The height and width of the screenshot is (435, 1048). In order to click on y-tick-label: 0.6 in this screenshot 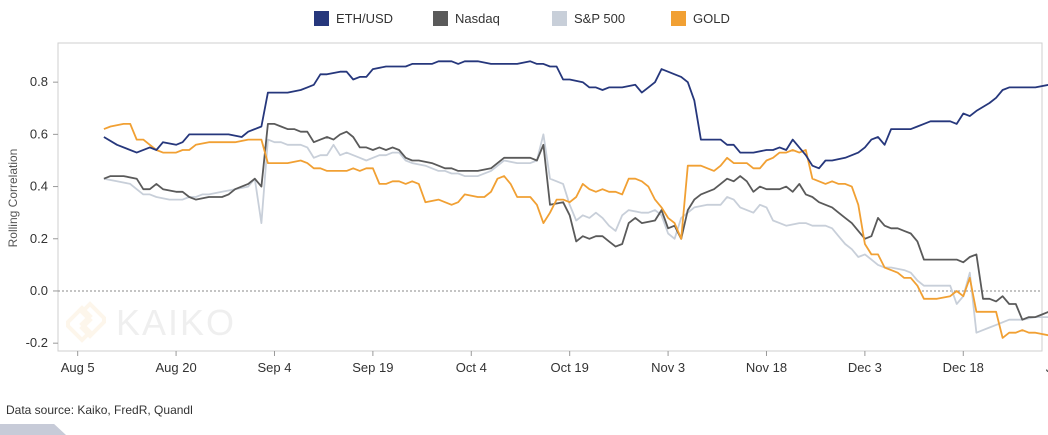, I will do `click(39, 133)`.